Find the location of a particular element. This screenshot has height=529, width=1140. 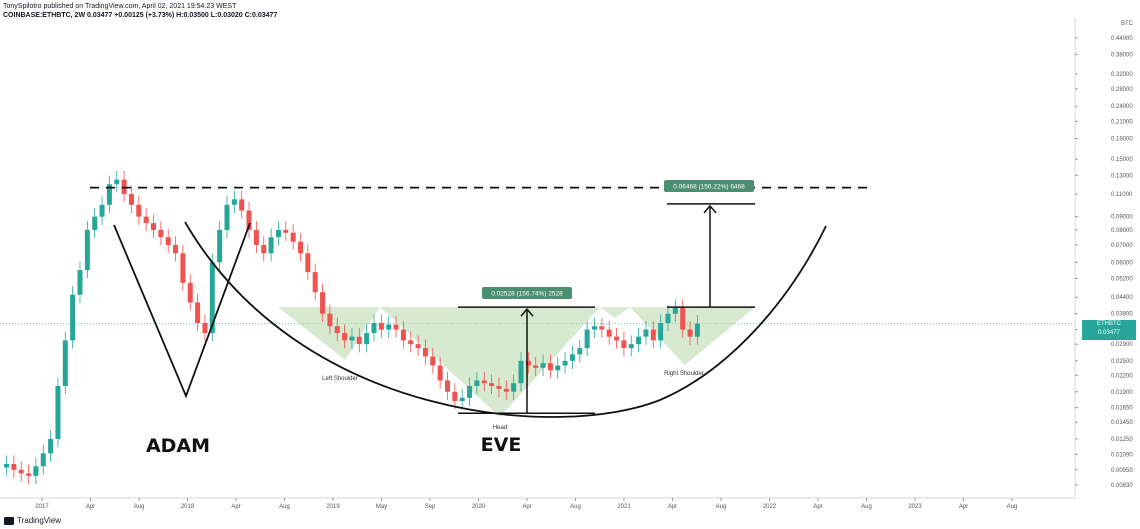

footer: TradingView is located at coordinates (32, 520).